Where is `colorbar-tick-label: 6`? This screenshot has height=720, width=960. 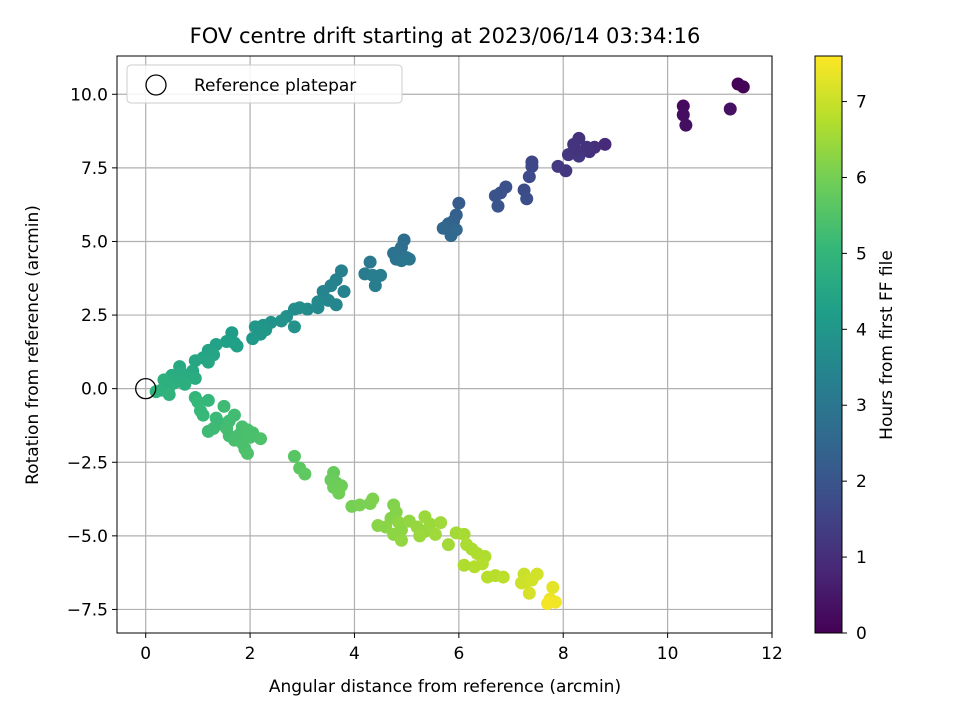 colorbar-tick-label: 6 is located at coordinates (861, 178).